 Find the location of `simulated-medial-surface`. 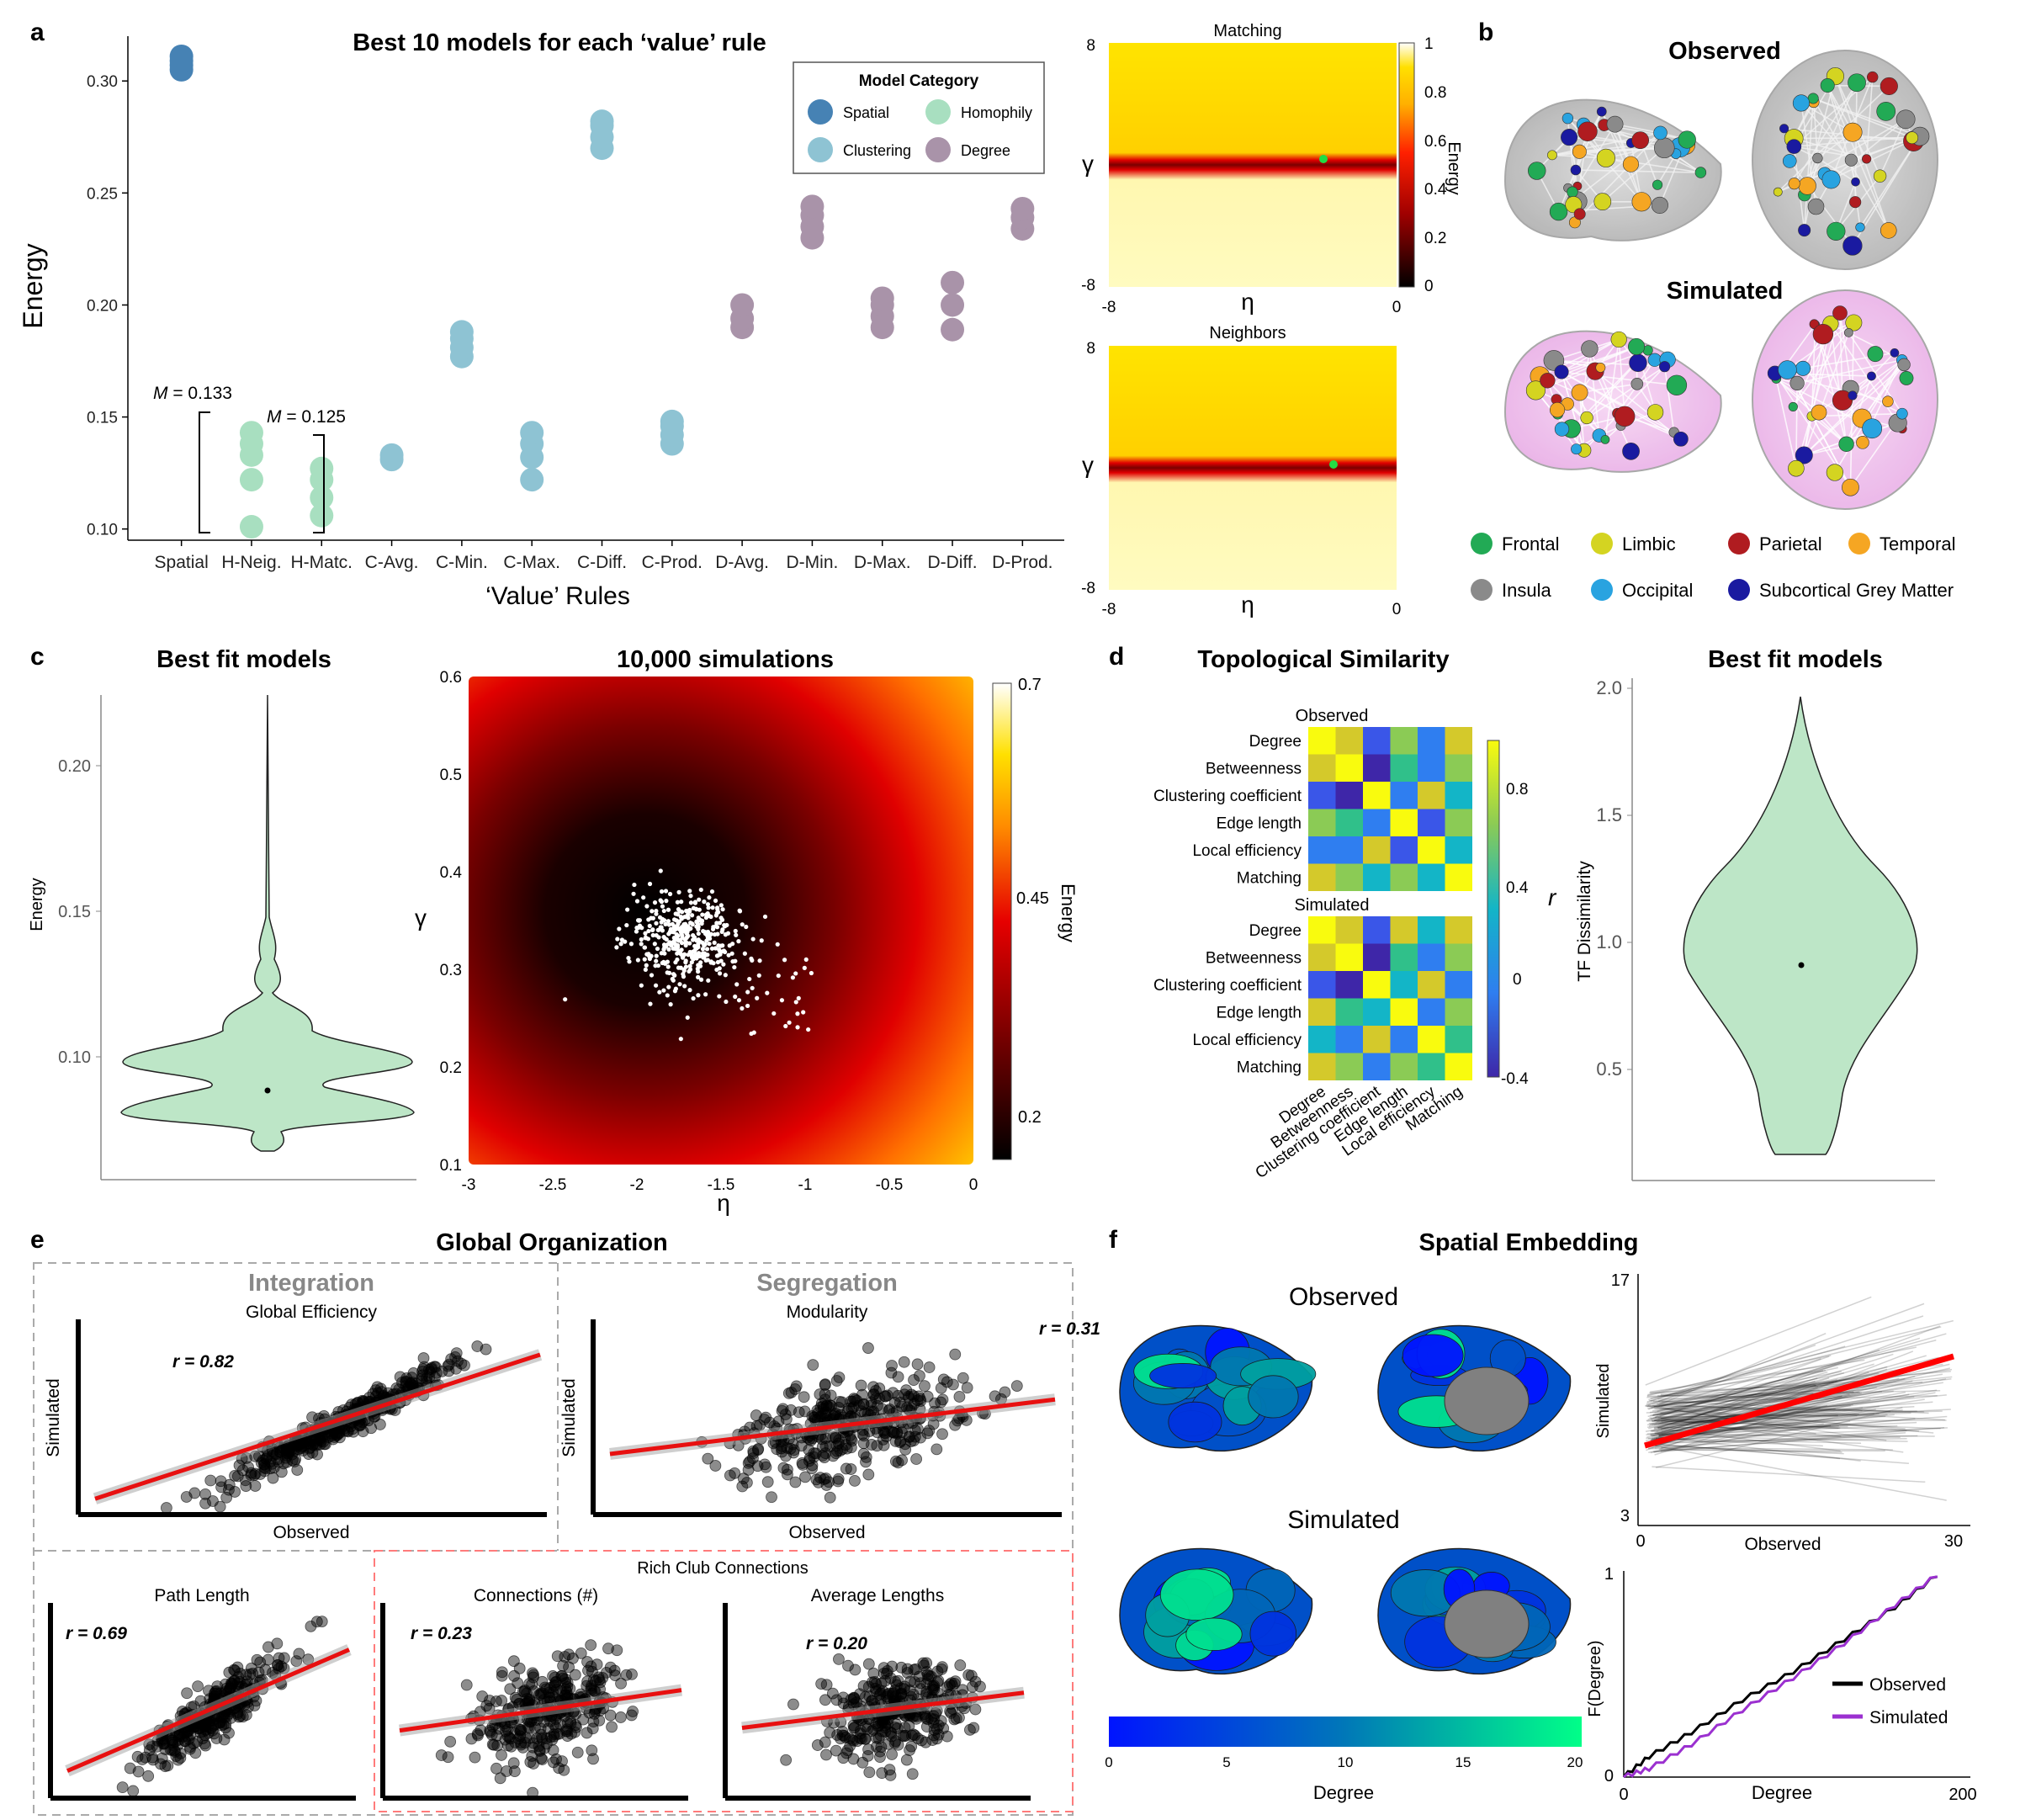

simulated-medial-surface is located at coordinates (1474, 1610).